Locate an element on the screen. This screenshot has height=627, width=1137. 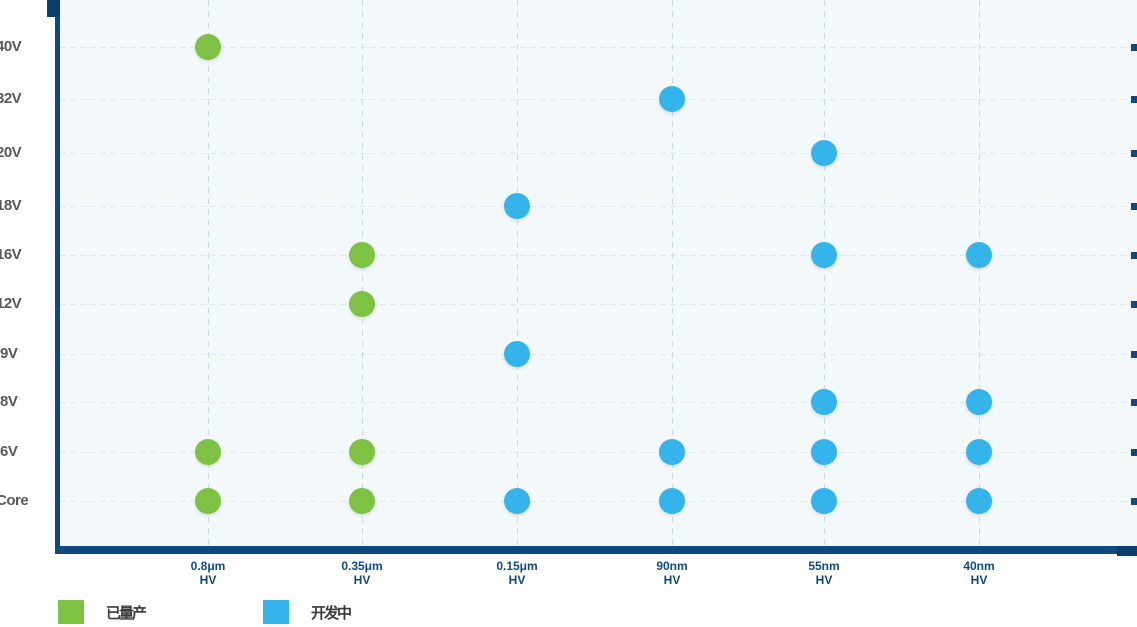
axis-tick-12v is located at coordinates (1134, 304).